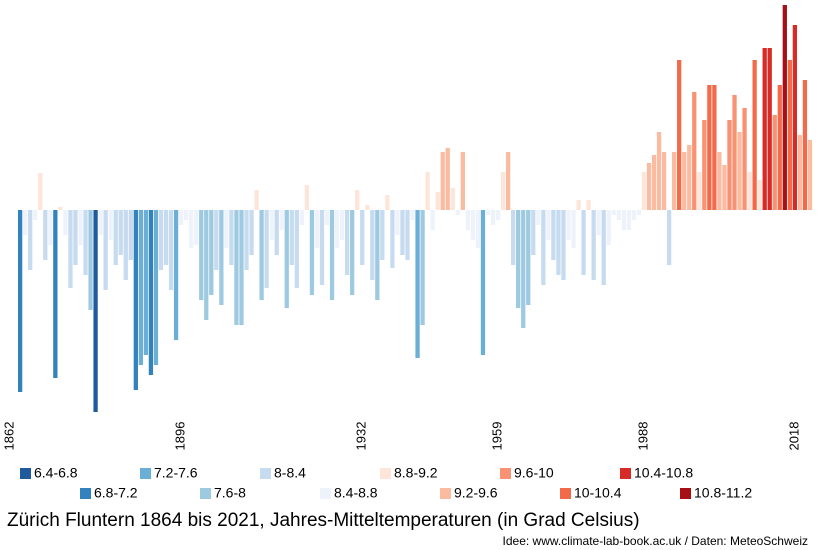  Describe the element at coordinates (56, 473) in the screenshot. I see `legend-label: 6.4-6.8` at that location.